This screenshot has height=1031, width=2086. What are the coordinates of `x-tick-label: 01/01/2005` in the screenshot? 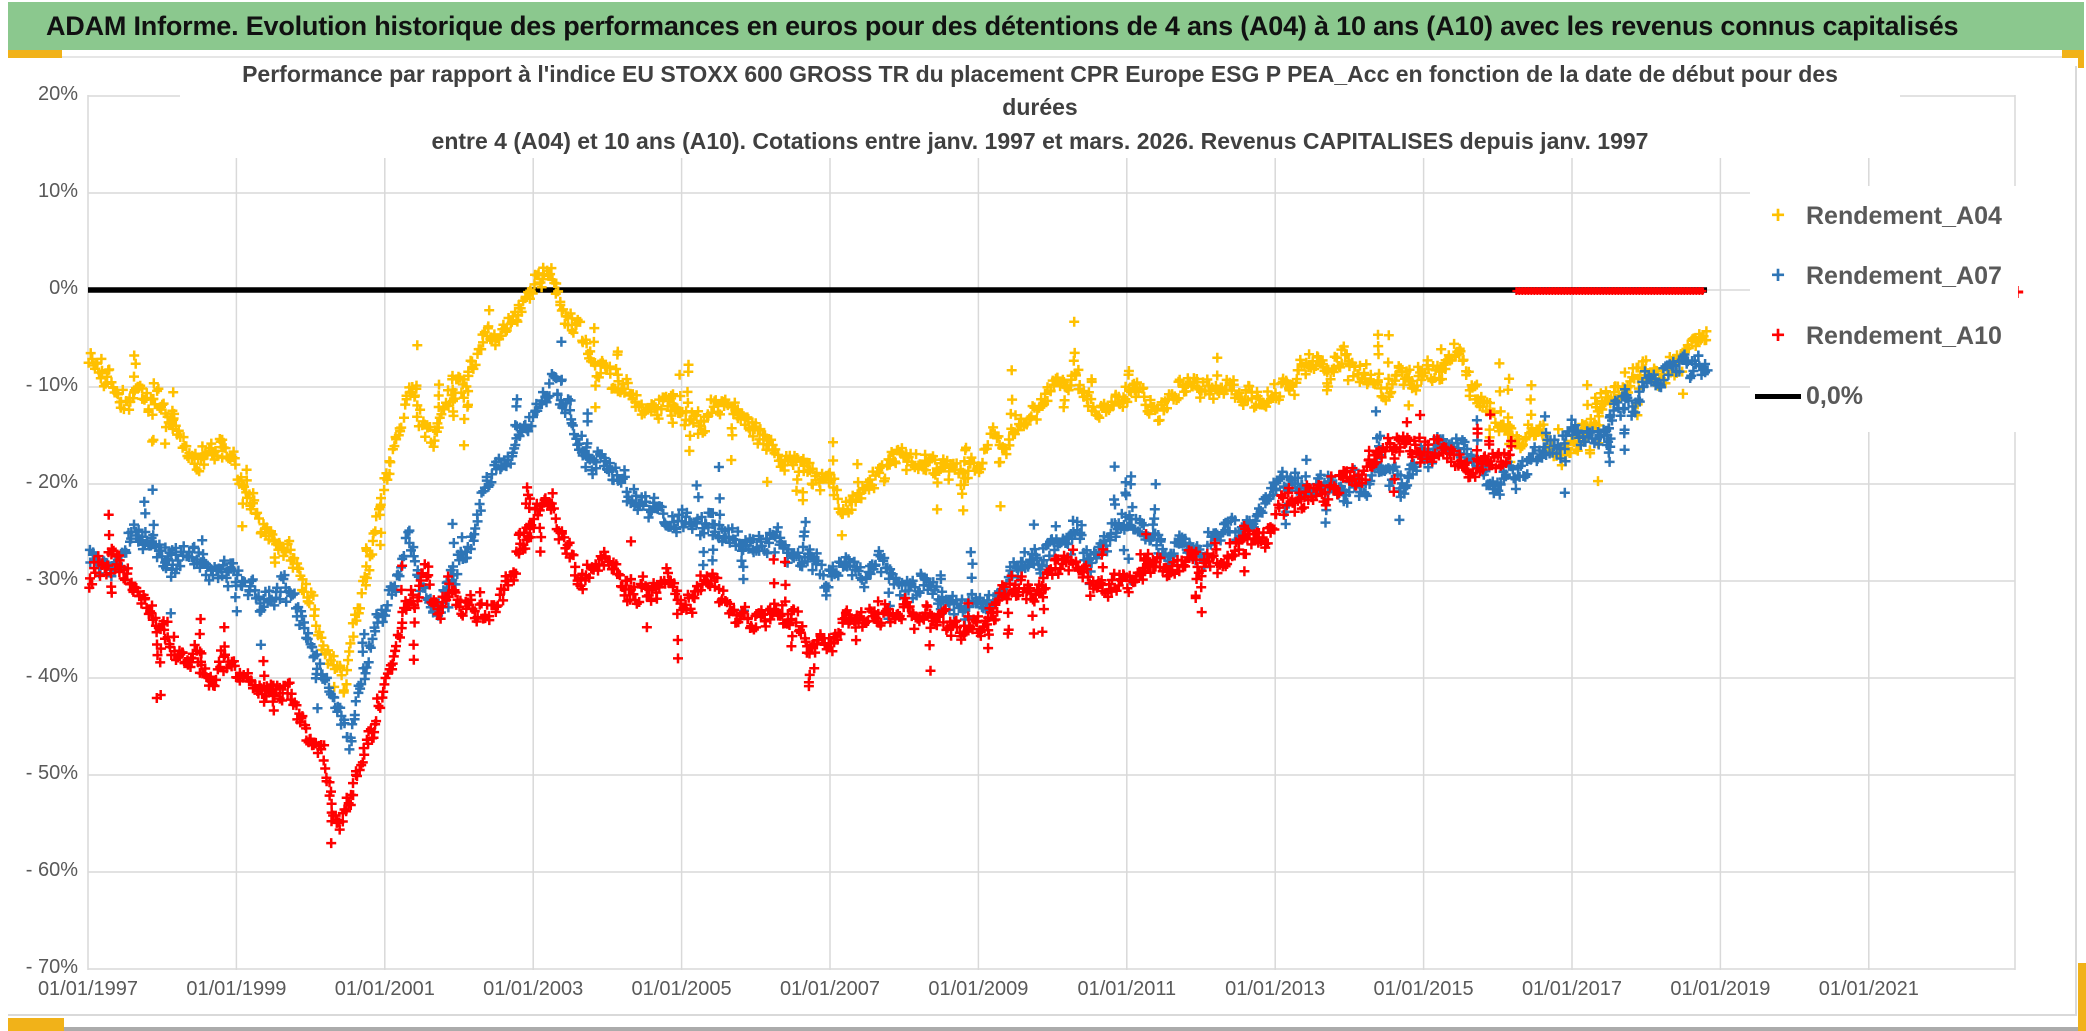 It's located at (681, 989).